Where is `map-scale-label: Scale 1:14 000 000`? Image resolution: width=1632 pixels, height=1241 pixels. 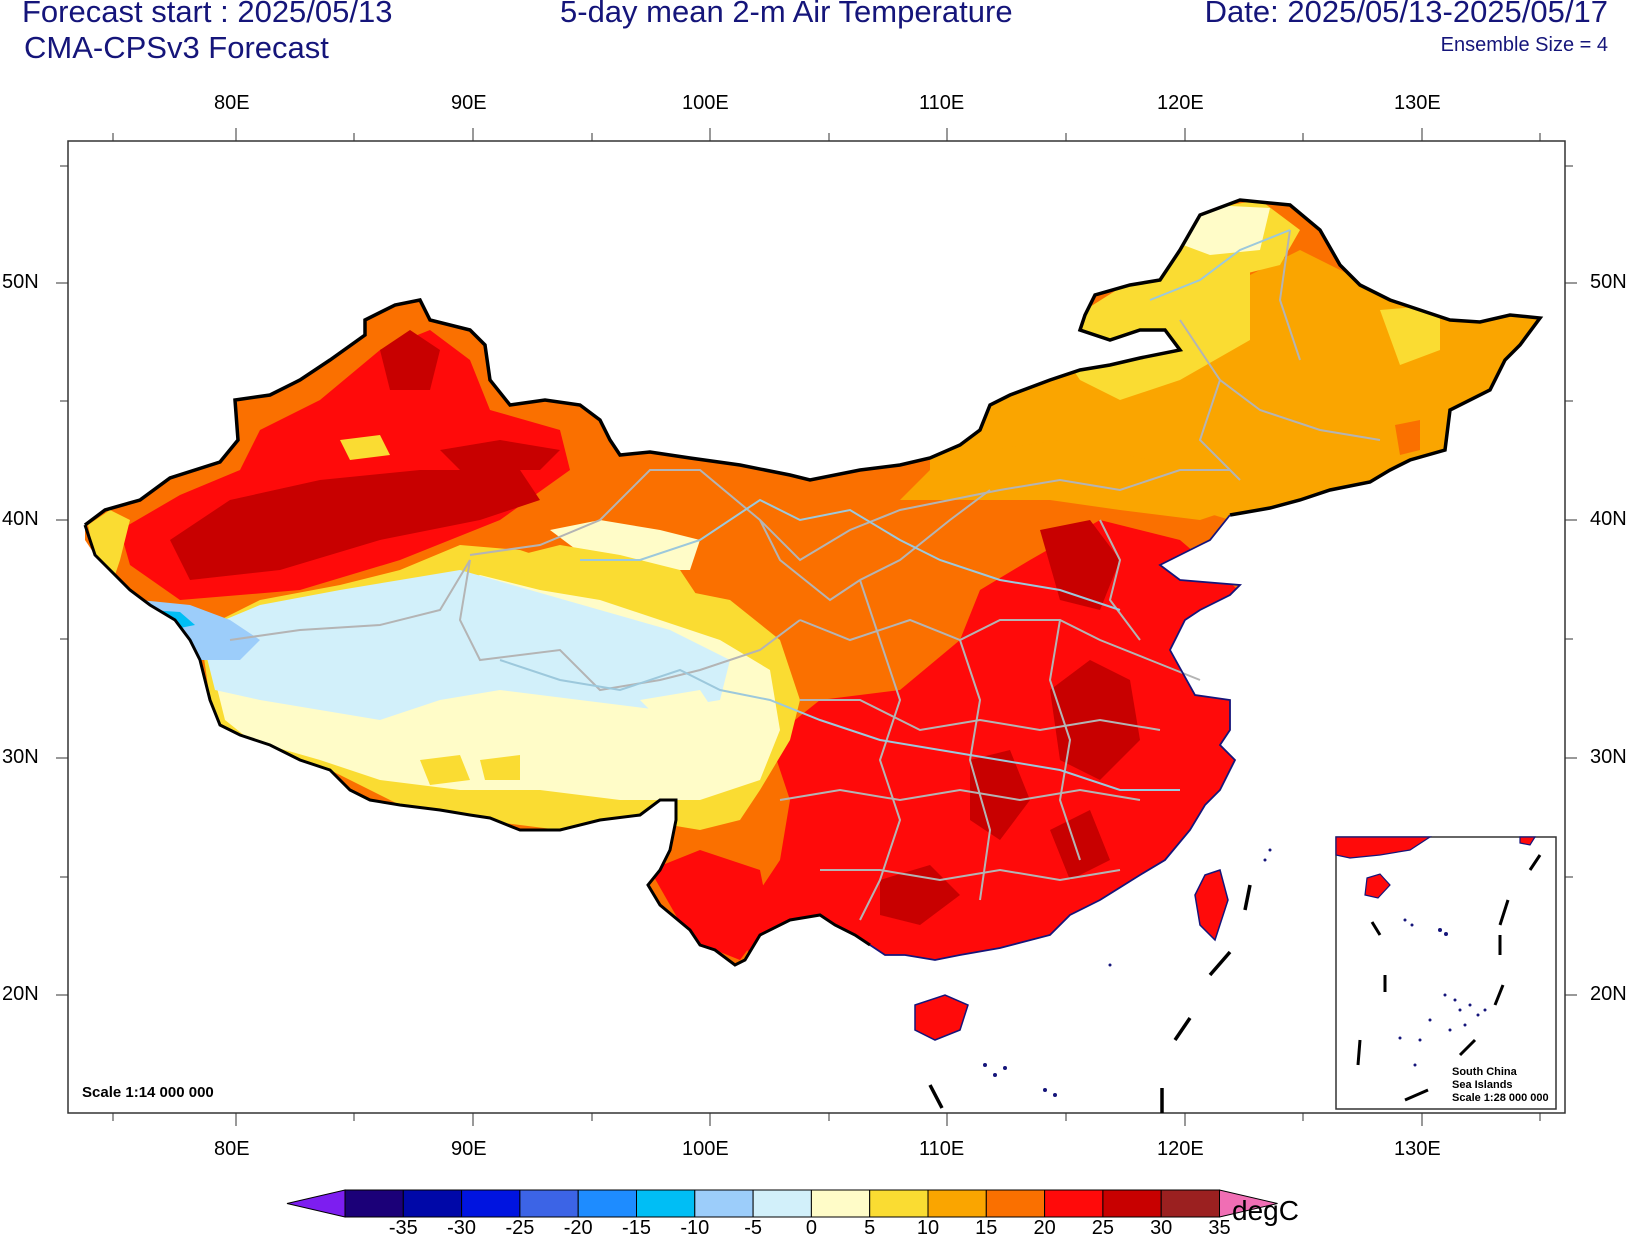
map-scale-label: Scale 1:14 000 000 is located at coordinates (148, 1092).